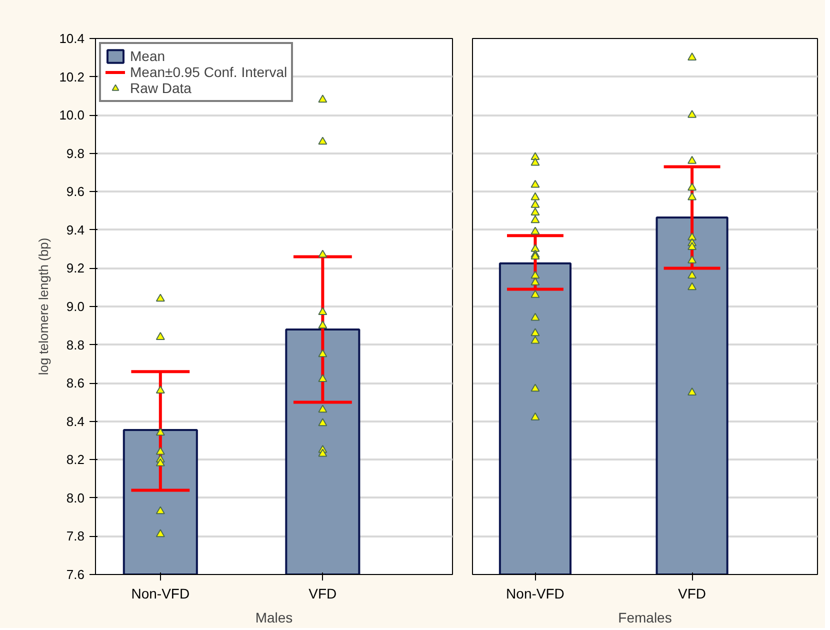  What do you see at coordinates (209, 72) in the screenshot?
I see `annotation: Mean±0.95 Conf. Interval` at bounding box center [209, 72].